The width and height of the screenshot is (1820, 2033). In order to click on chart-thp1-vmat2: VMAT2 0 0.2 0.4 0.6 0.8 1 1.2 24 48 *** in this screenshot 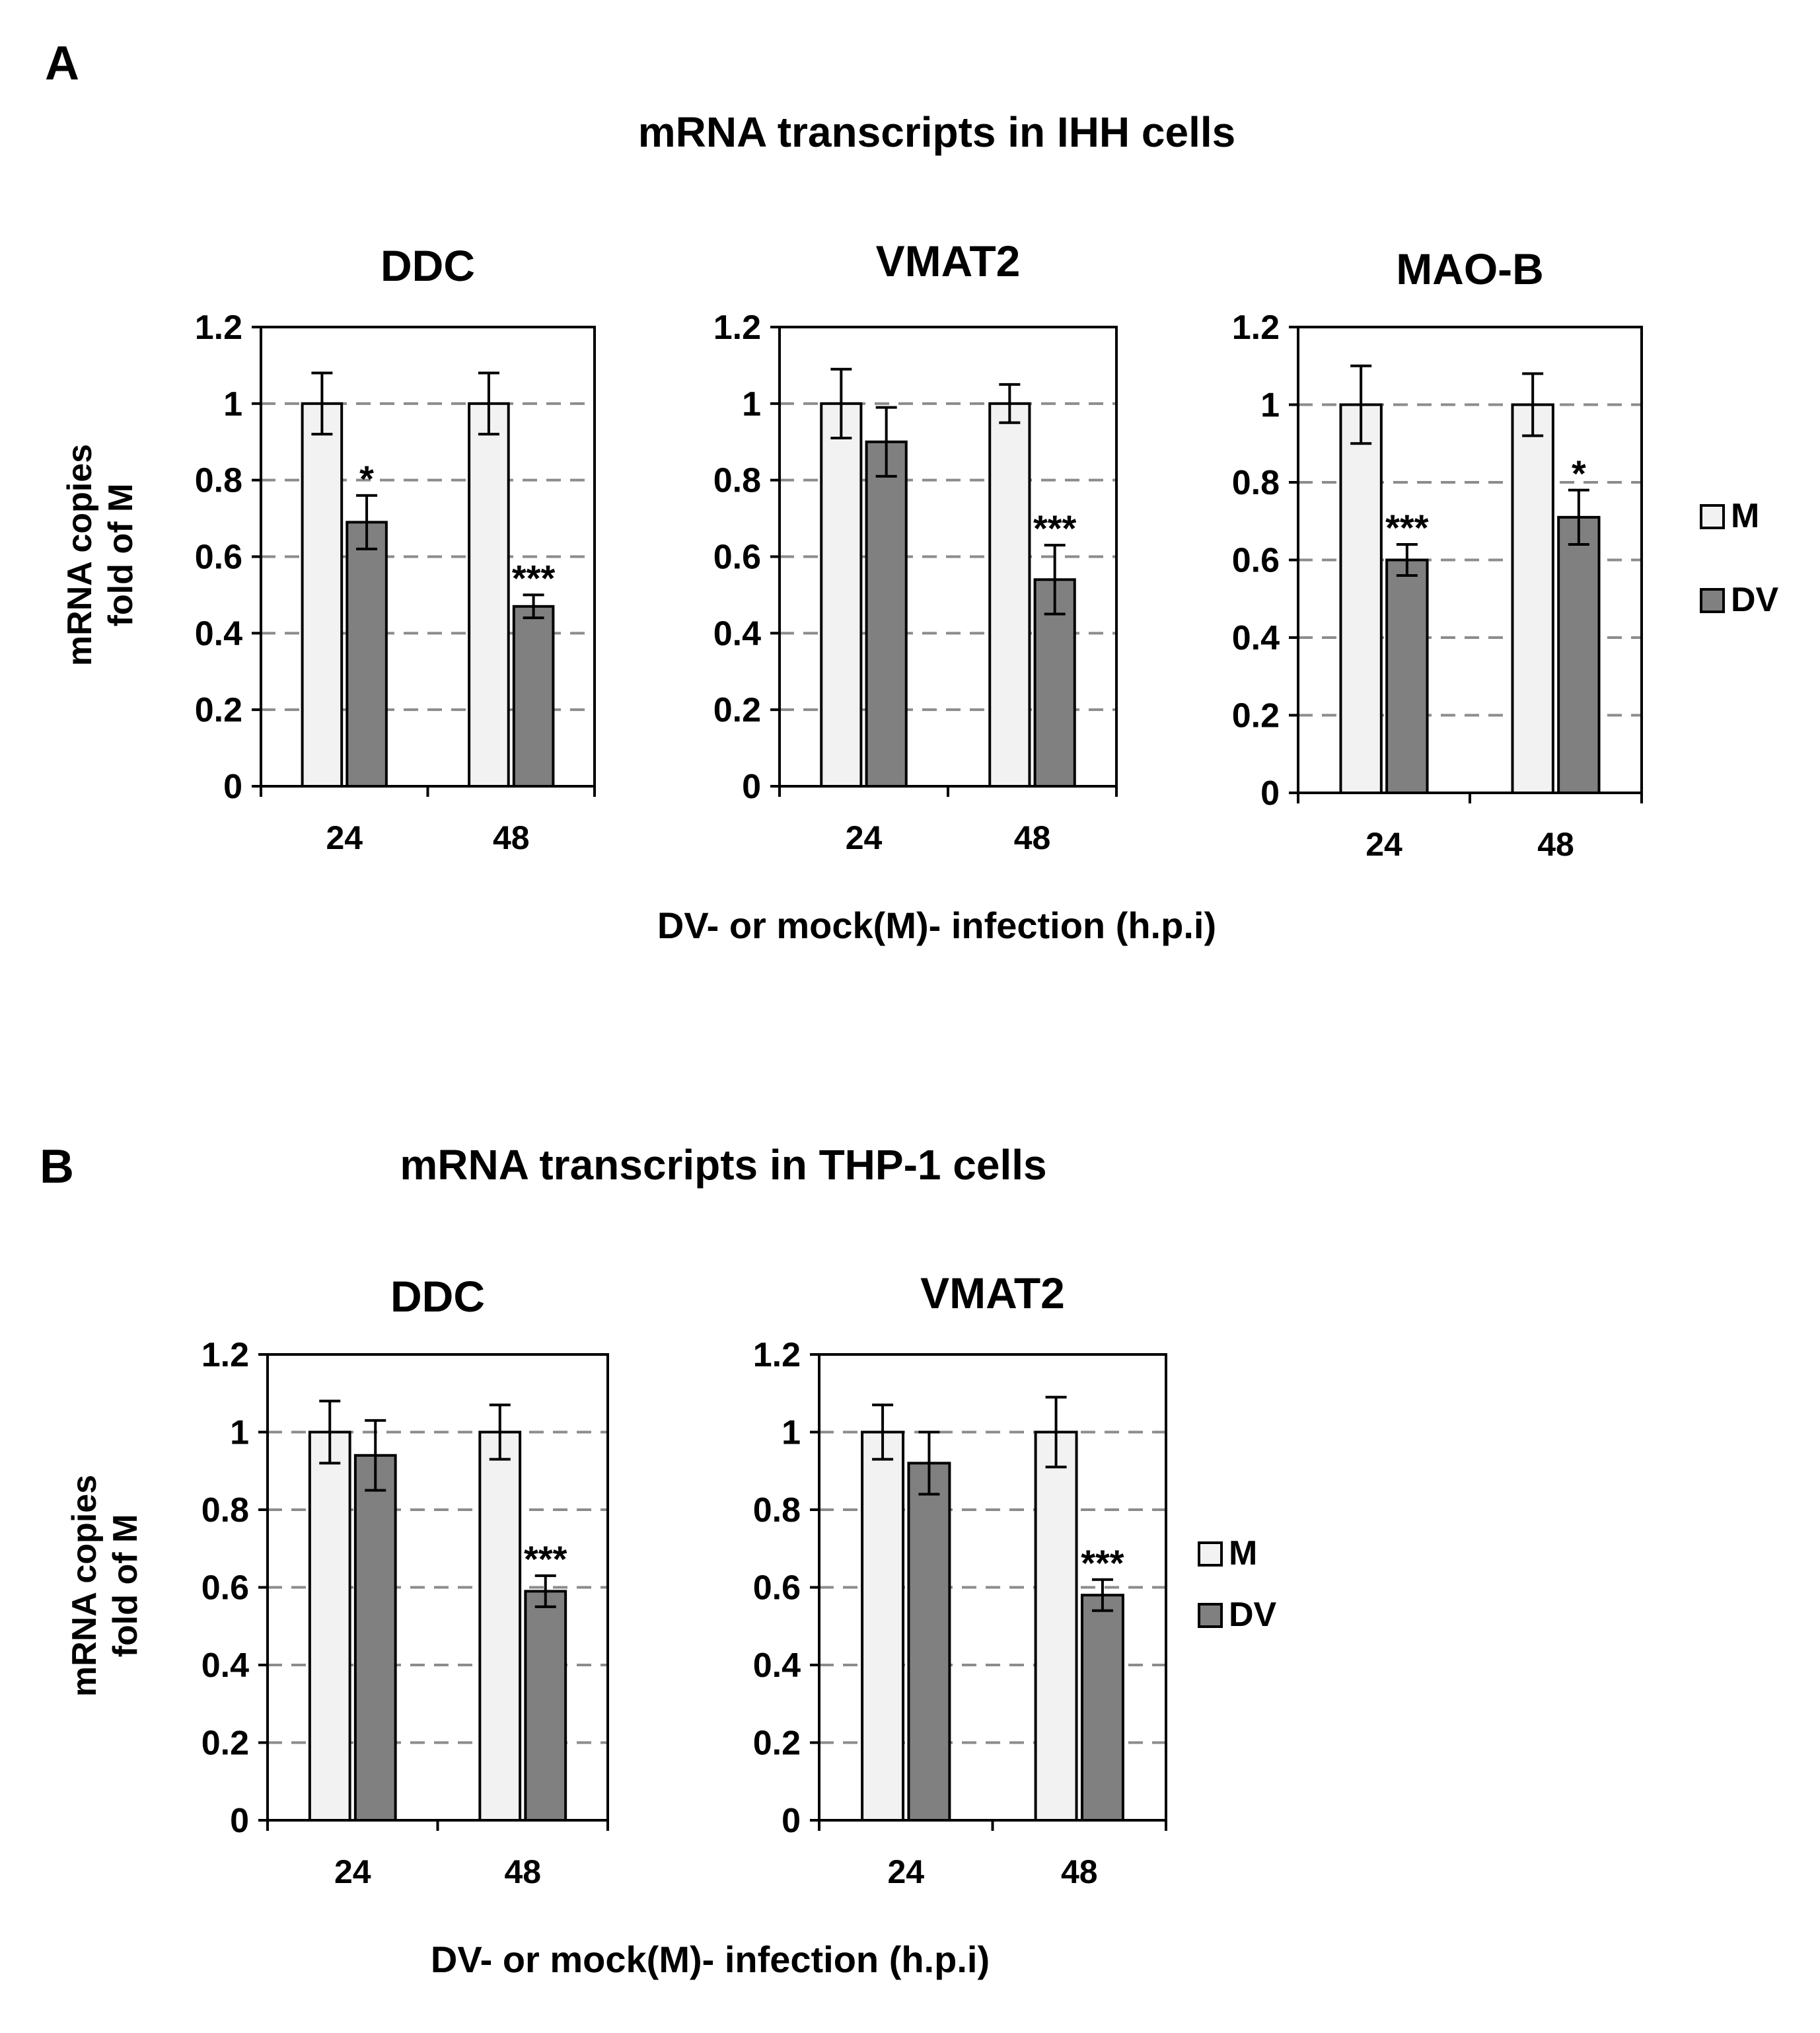, I will do `click(960, 1579)`.